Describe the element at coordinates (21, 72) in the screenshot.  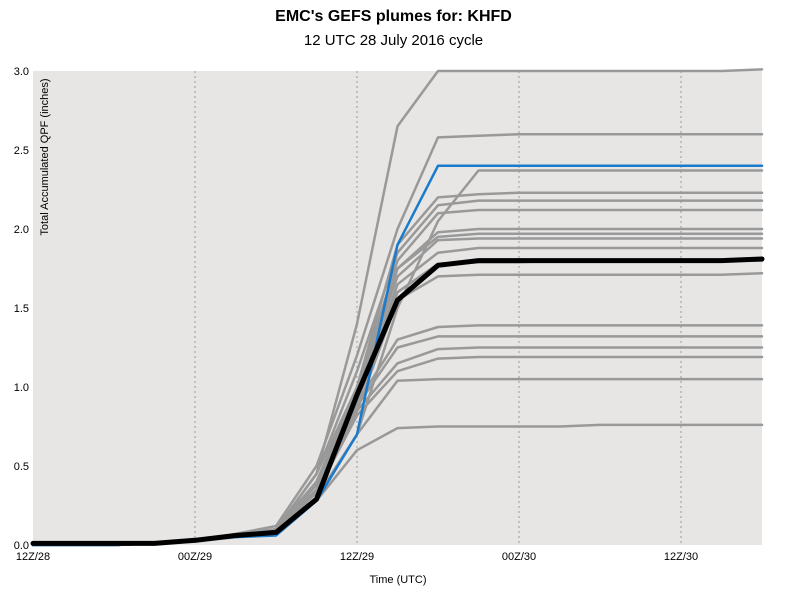
I see `y-tick-label-6: 3.0` at that location.